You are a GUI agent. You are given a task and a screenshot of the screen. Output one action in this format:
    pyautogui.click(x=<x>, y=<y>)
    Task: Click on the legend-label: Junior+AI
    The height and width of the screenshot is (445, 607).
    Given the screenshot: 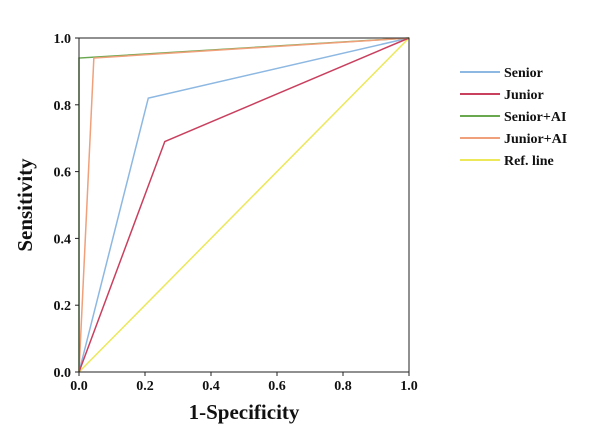 What is the action you would take?
    pyautogui.click(x=535, y=139)
    